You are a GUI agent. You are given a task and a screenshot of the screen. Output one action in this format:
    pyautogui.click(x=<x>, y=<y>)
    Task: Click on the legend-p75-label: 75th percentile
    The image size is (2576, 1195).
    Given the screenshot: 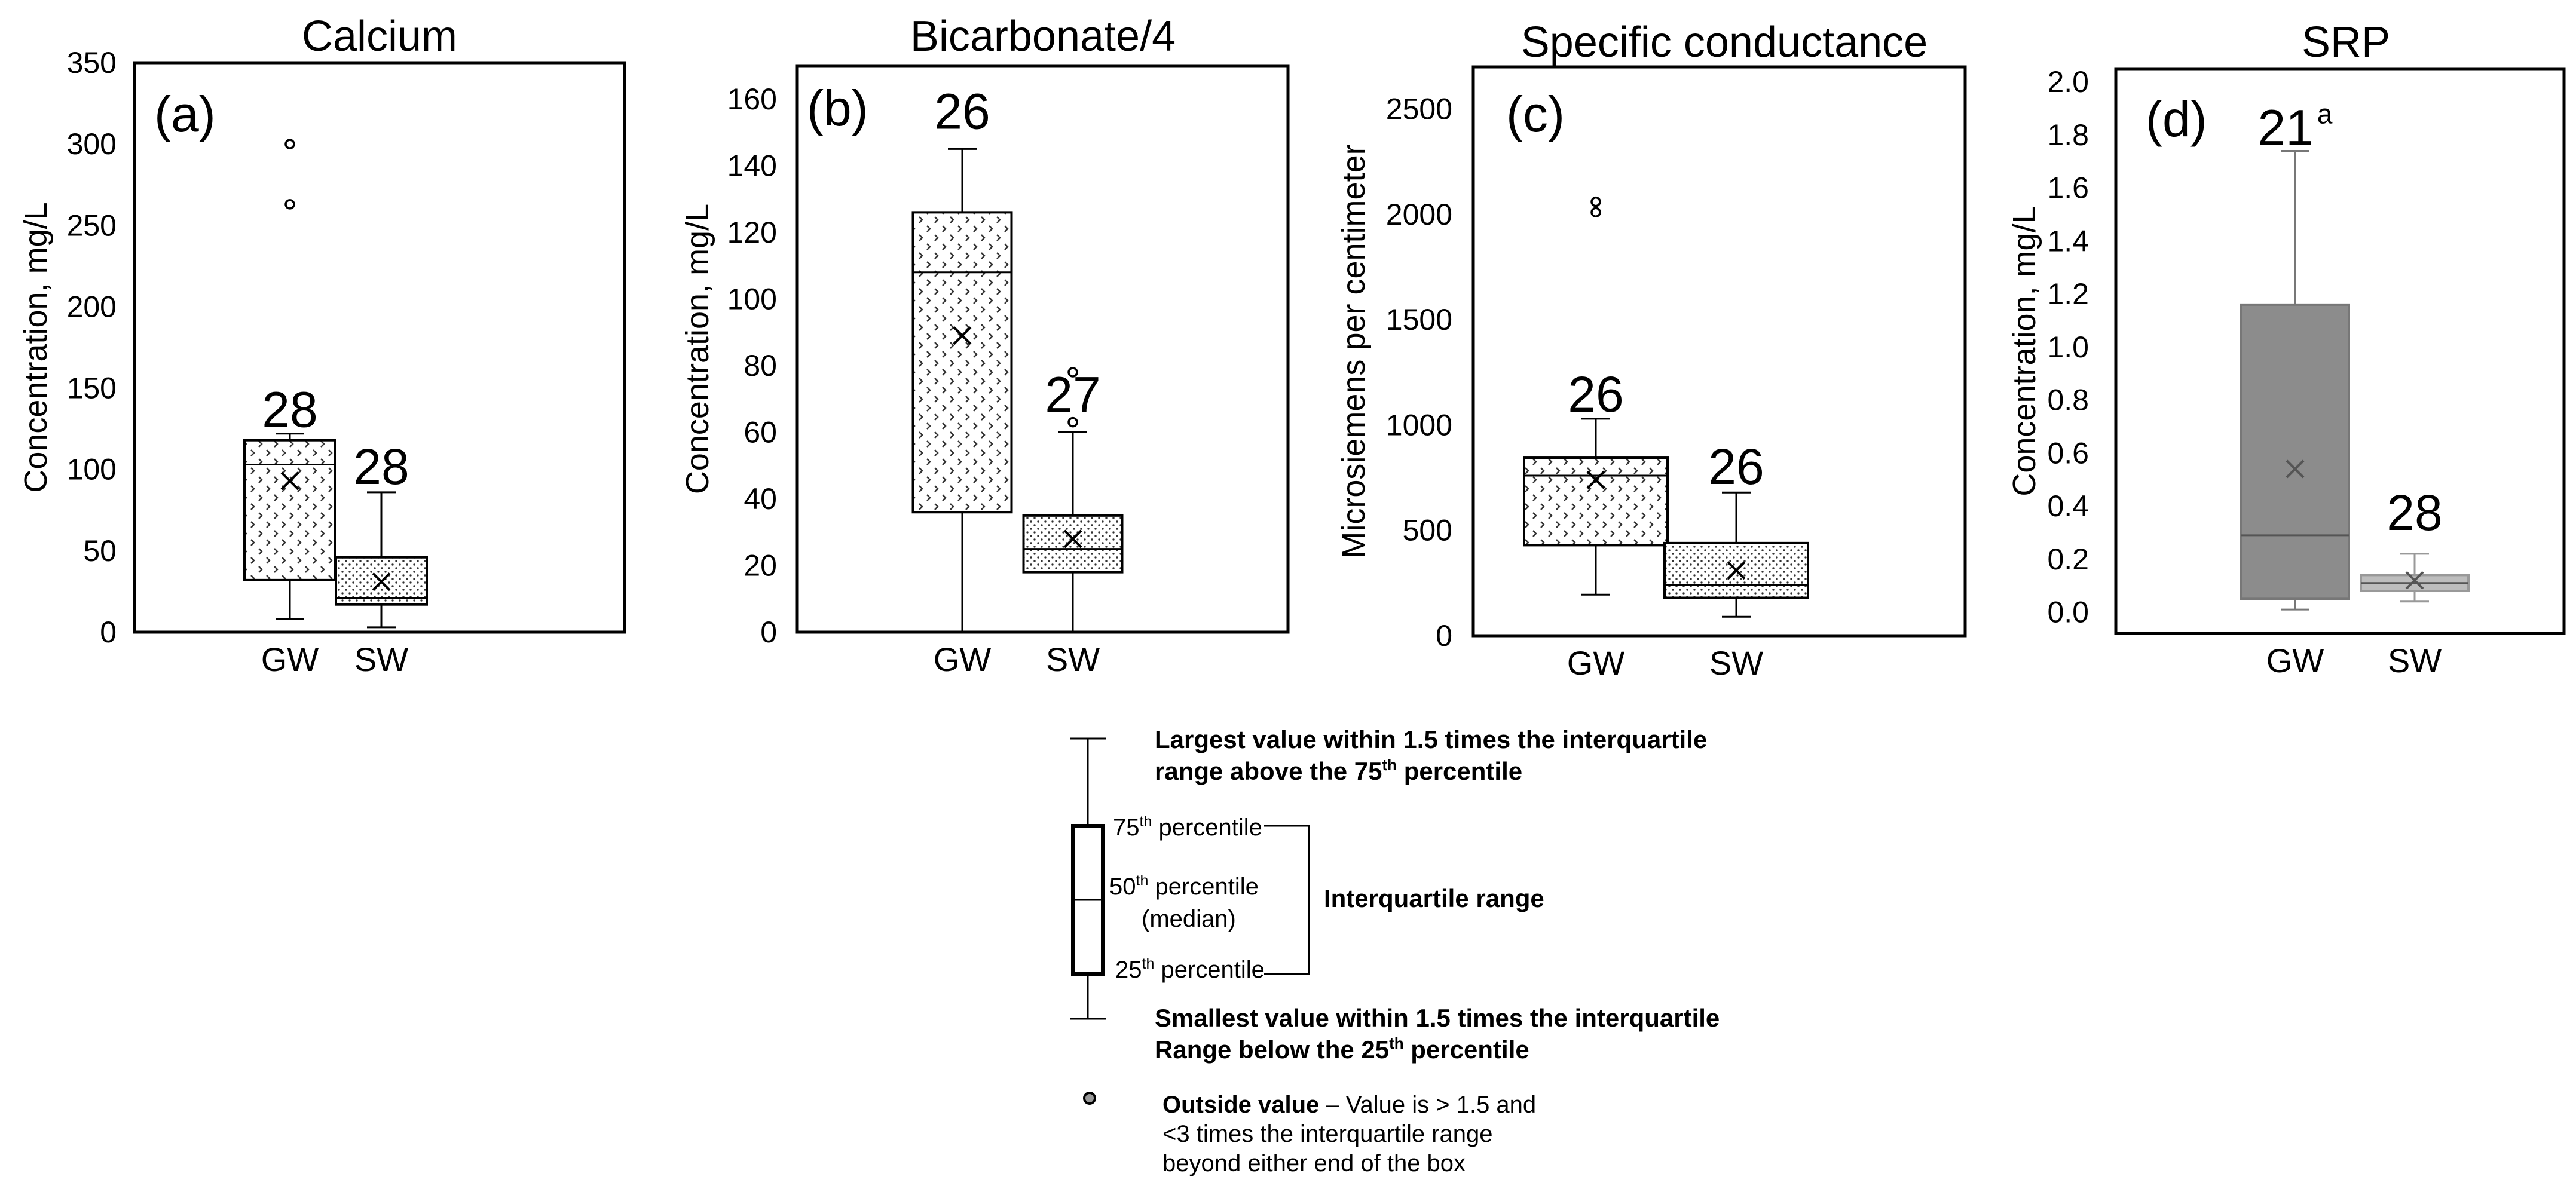 What is the action you would take?
    pyautogui.click(x=1187, y=827)
    